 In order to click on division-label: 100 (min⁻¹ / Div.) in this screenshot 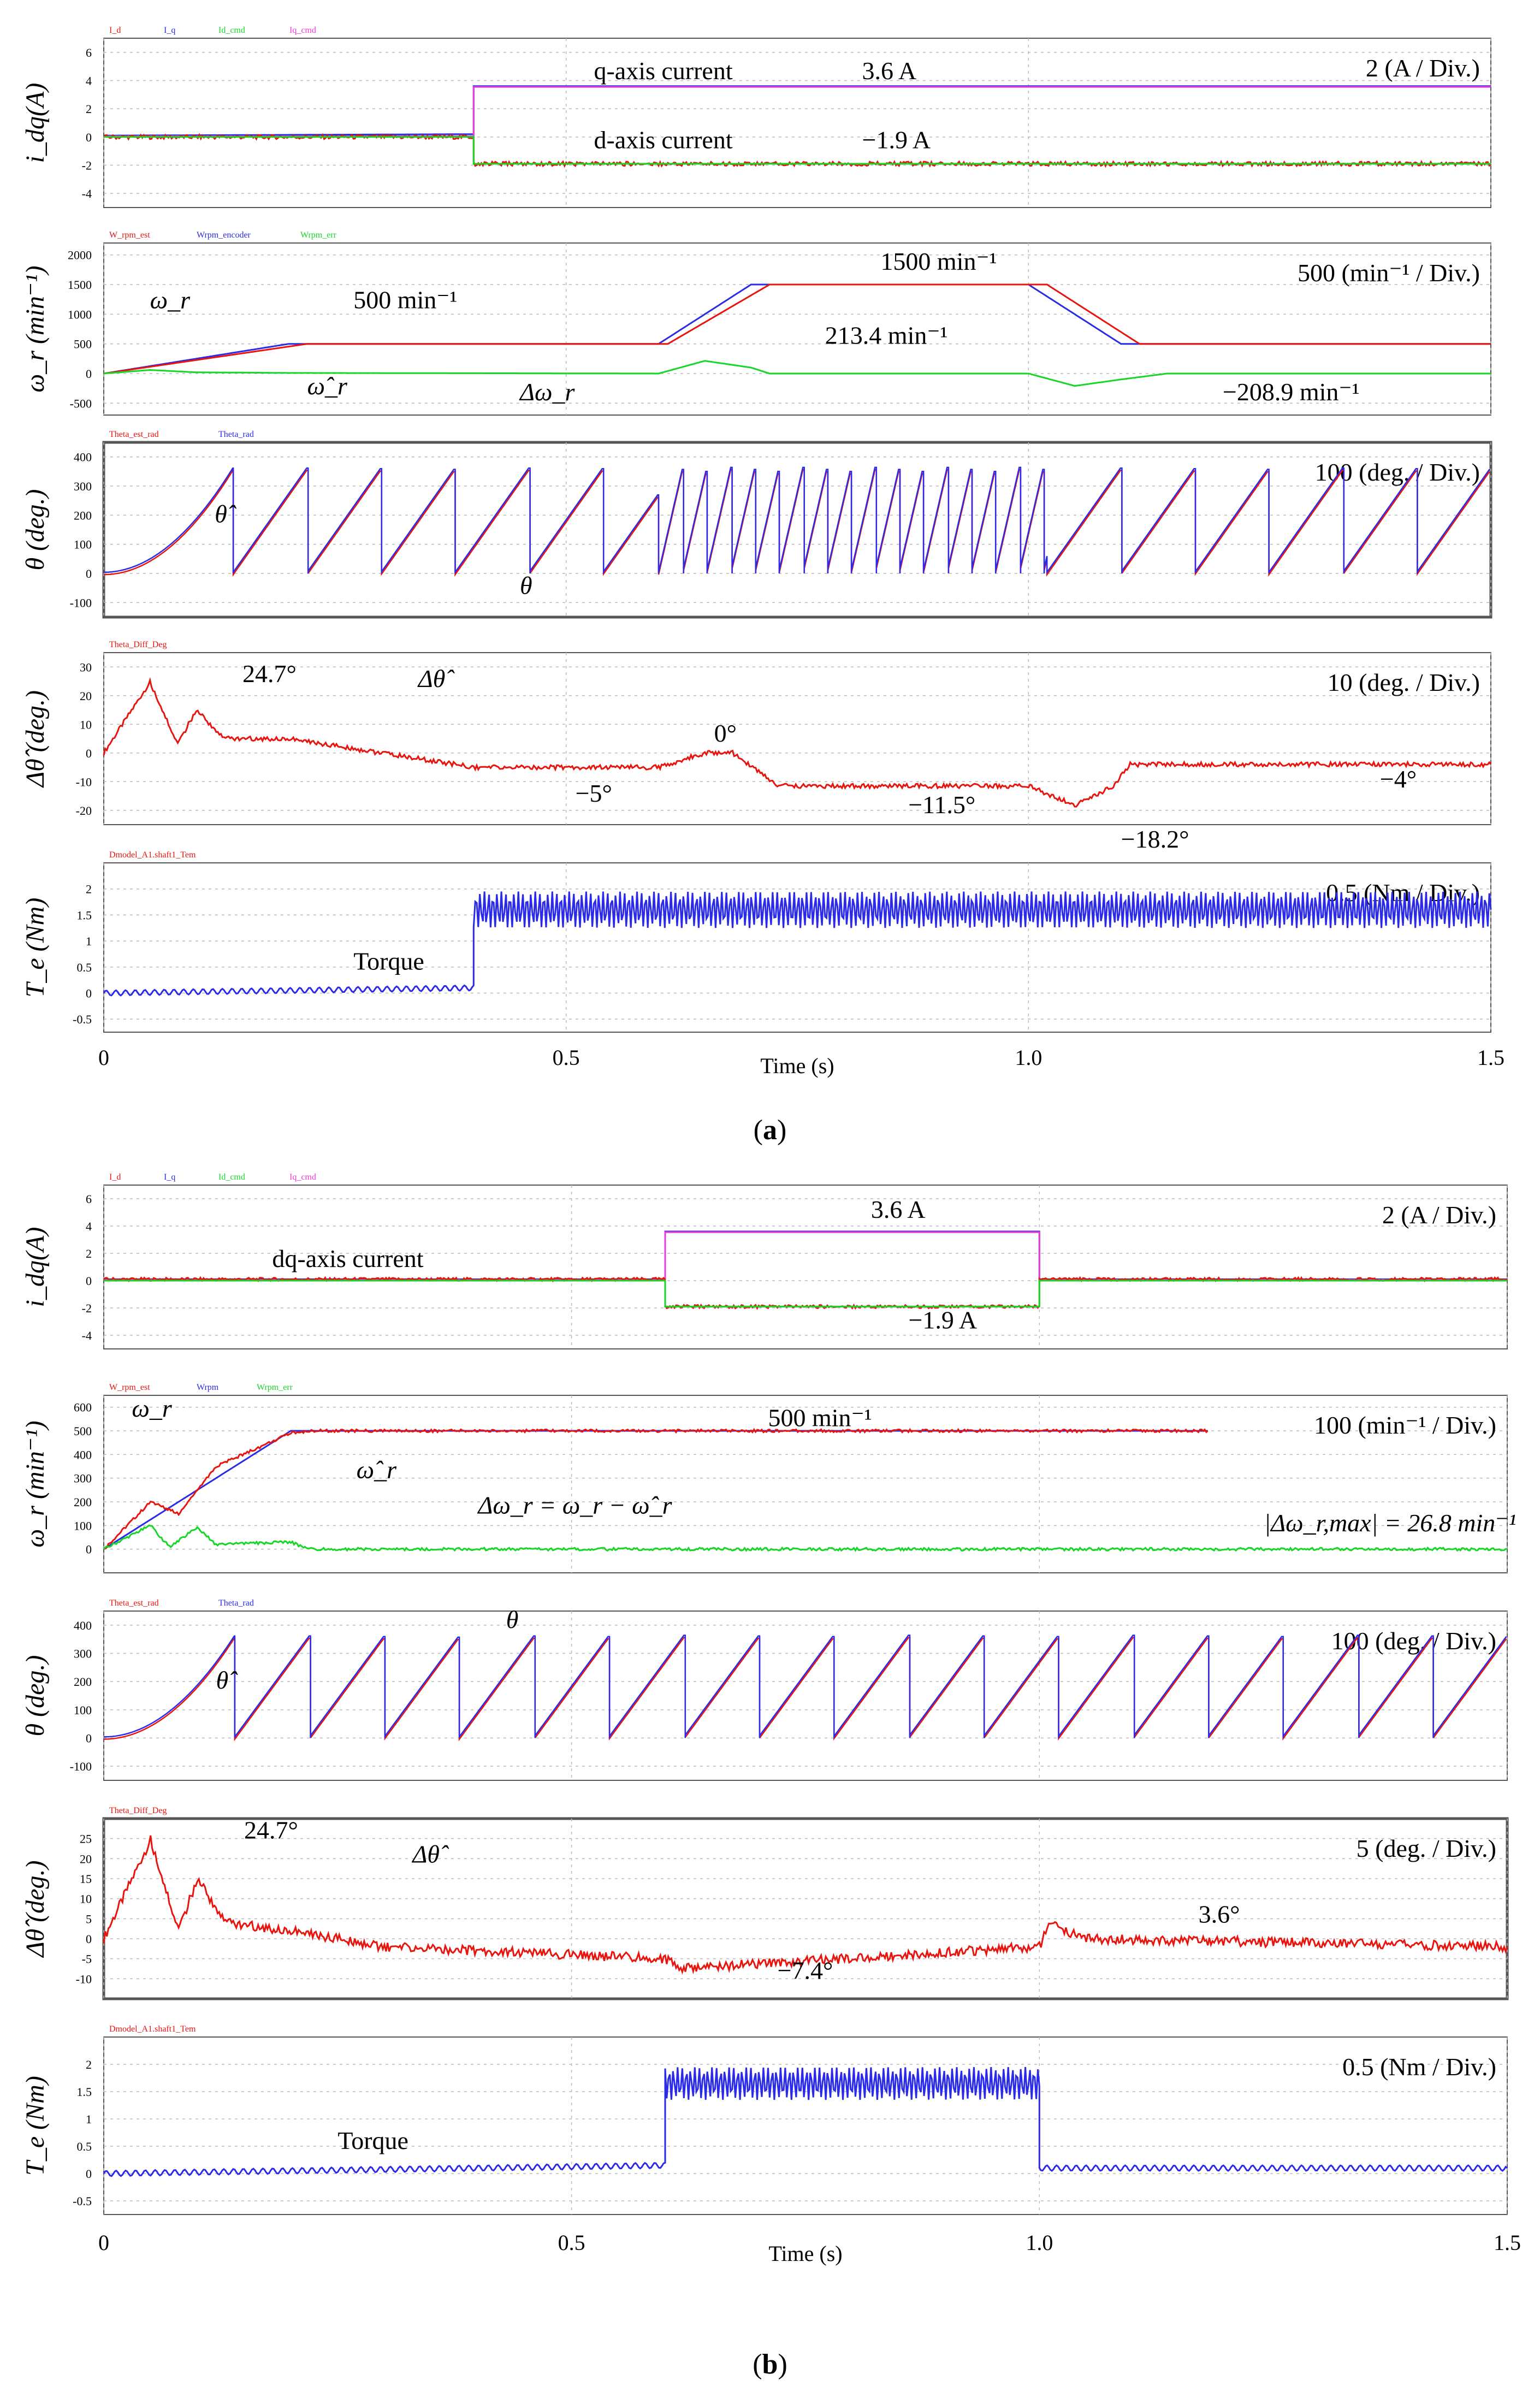, I will do `click(1405, 1425)`.